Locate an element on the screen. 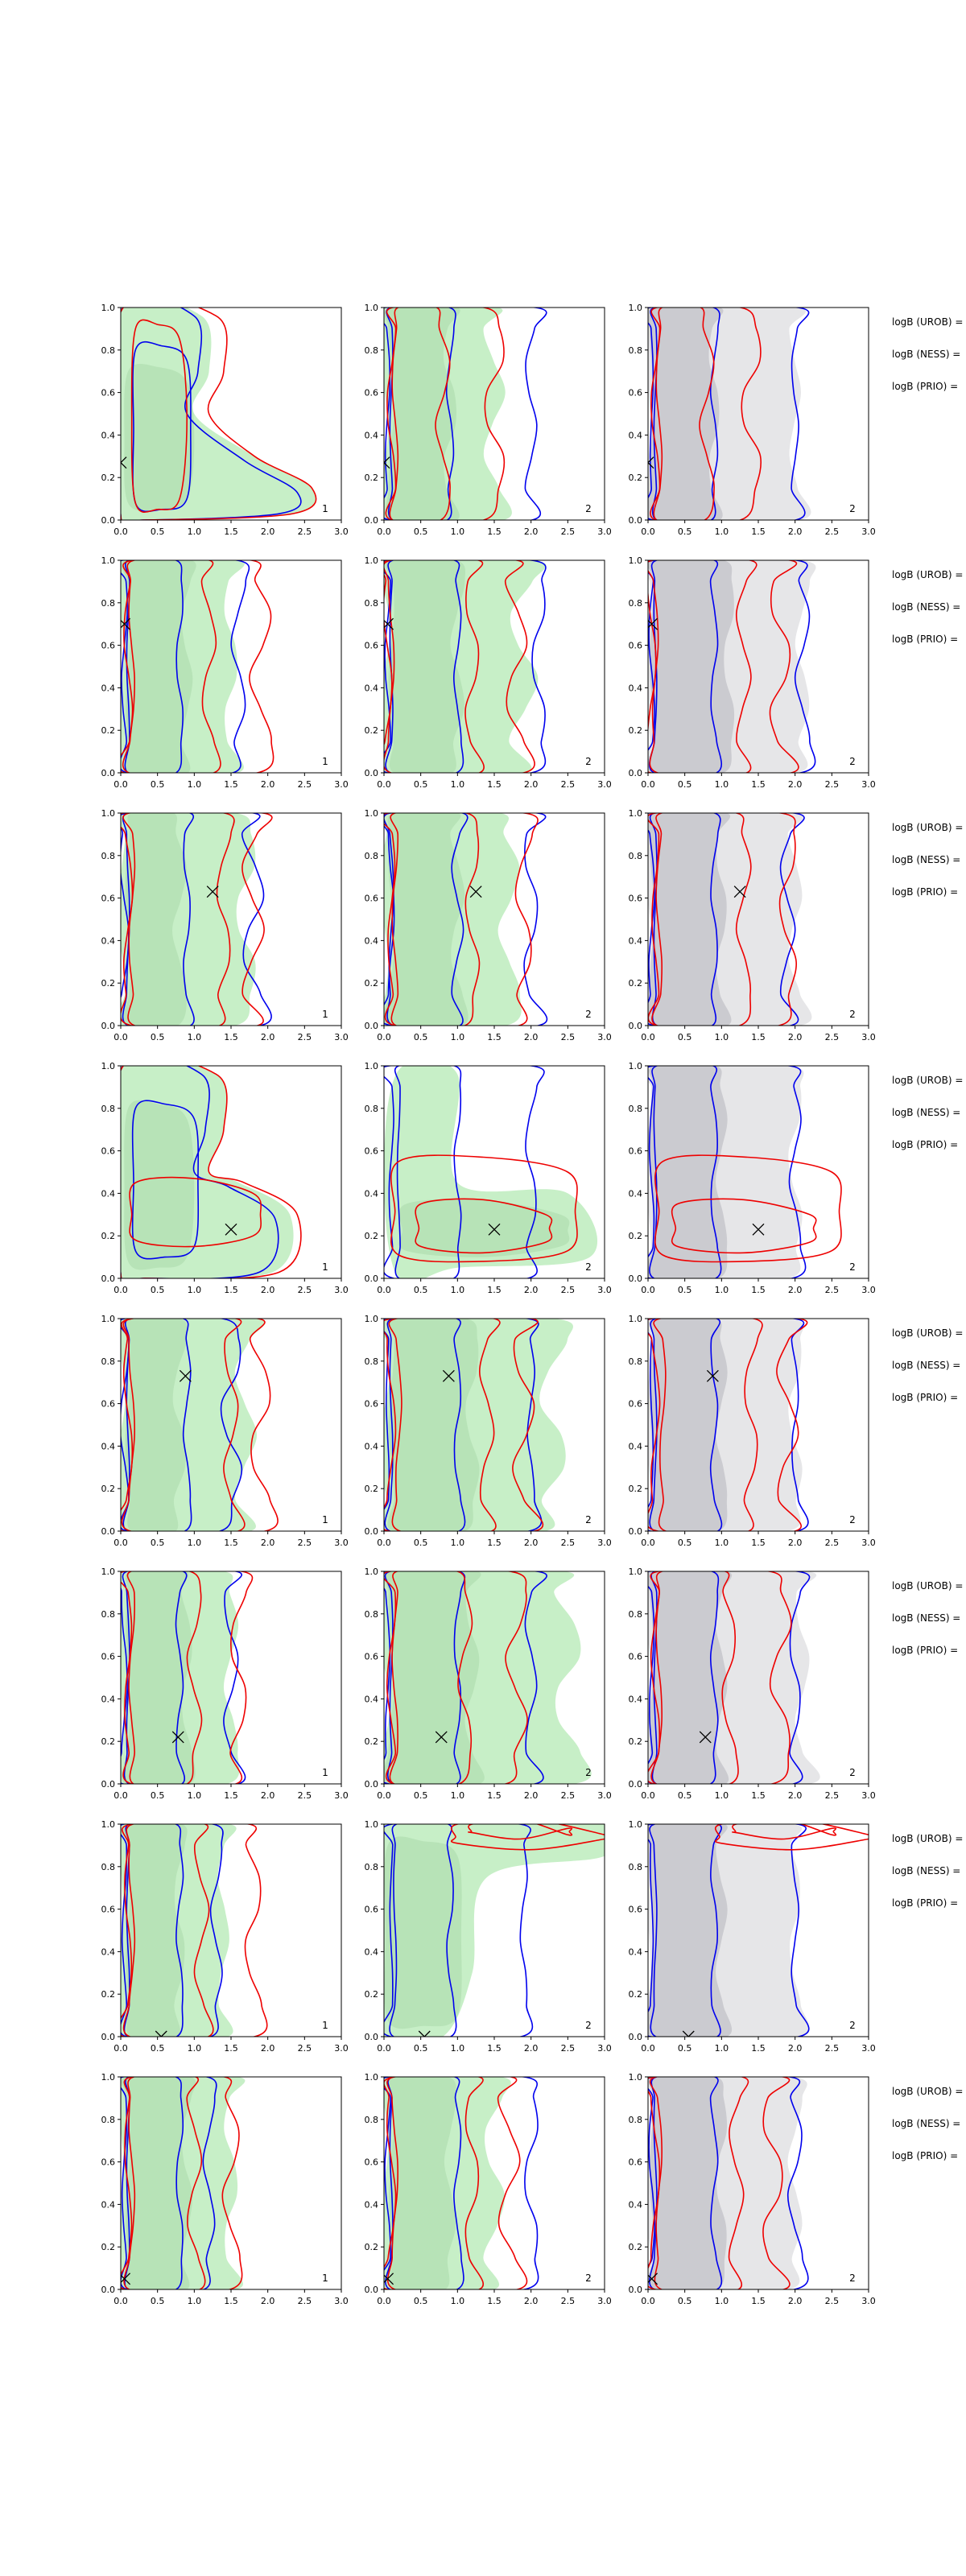 The width and height of the screenshot is (966, 2576). panel-index-label: 1 is located at coordinates (325, 2025).